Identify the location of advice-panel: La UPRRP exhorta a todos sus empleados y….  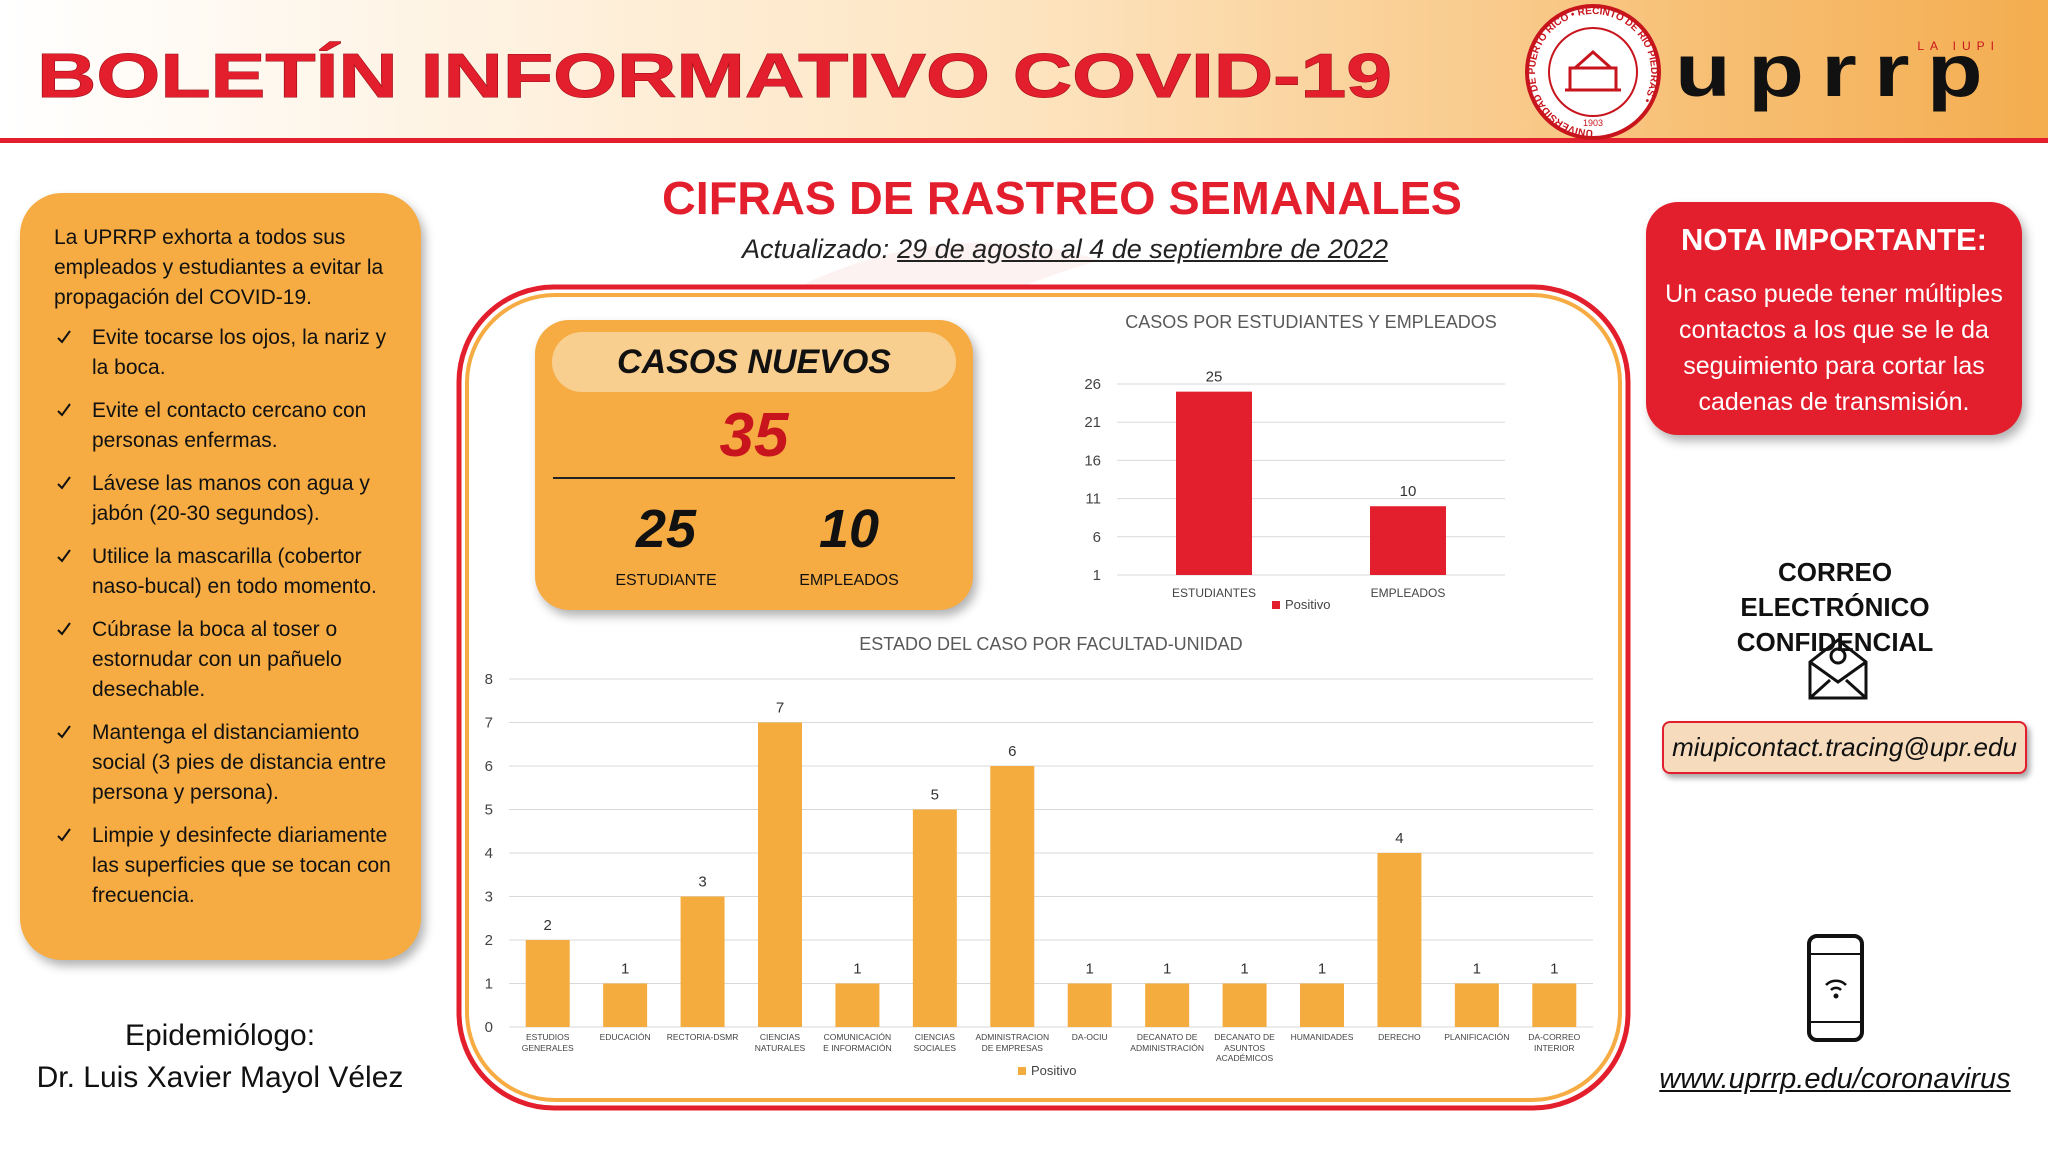
(220, 576).